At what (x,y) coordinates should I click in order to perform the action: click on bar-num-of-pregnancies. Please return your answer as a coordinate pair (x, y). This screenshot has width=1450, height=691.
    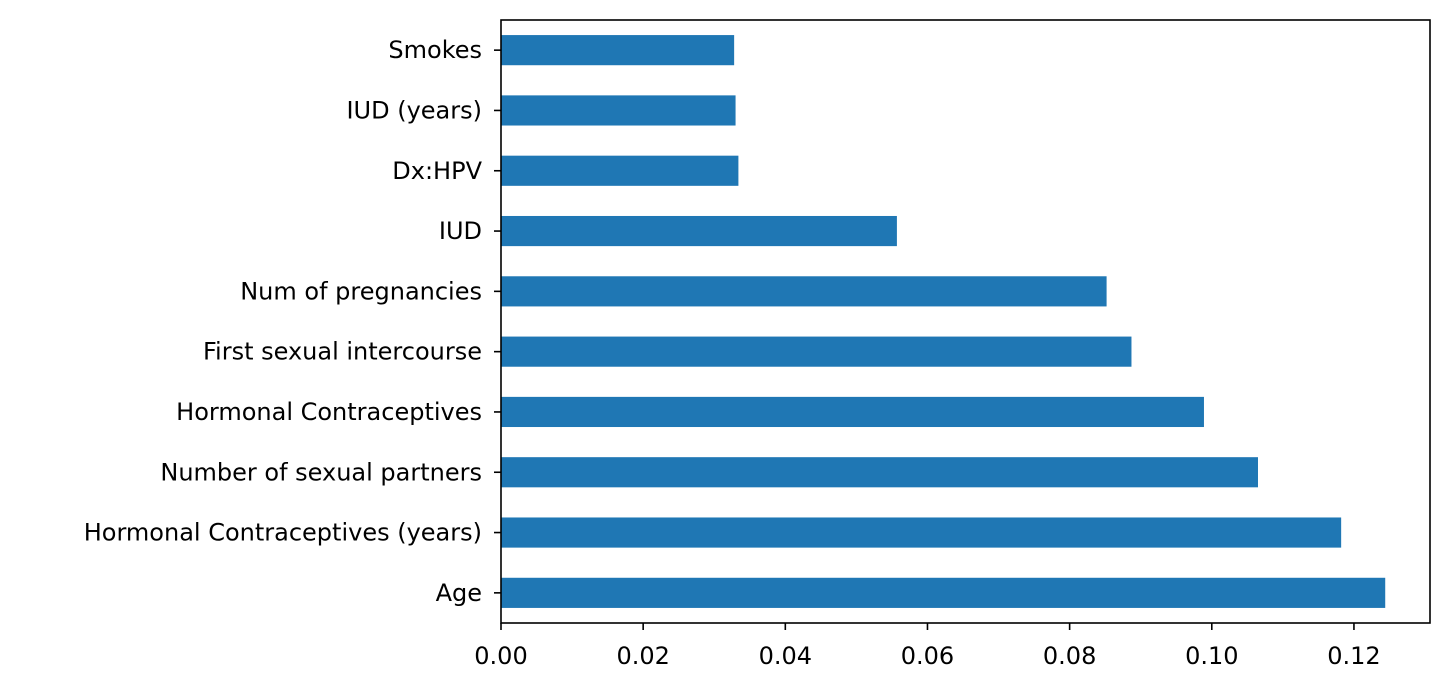
    Looking at the image, I should click on (804, 291).